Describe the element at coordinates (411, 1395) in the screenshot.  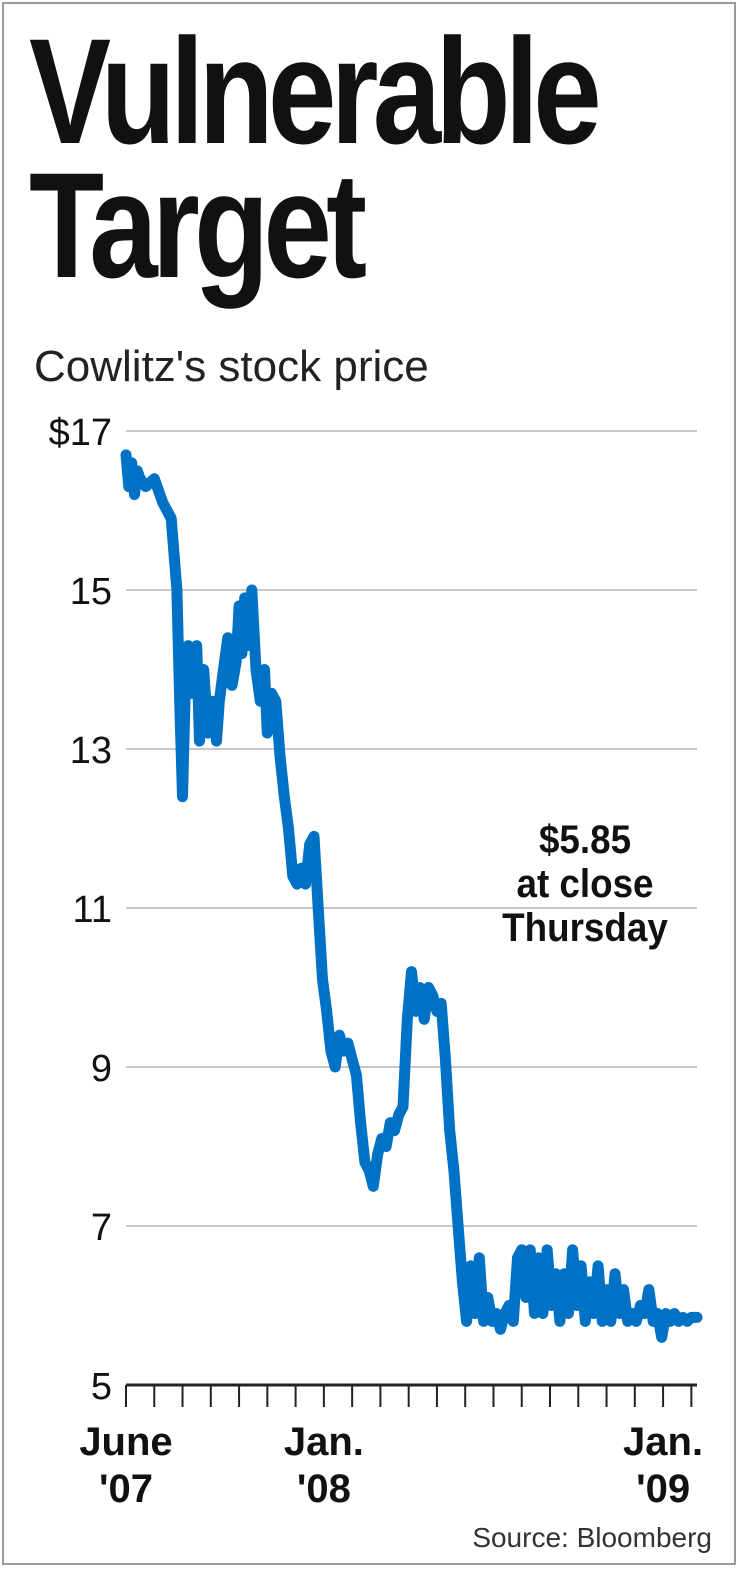
I see `x-axis` at that location.